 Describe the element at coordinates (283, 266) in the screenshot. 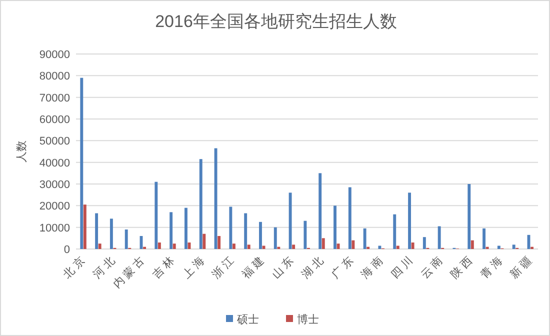

I see `x-tick-label: 山东` at that location.